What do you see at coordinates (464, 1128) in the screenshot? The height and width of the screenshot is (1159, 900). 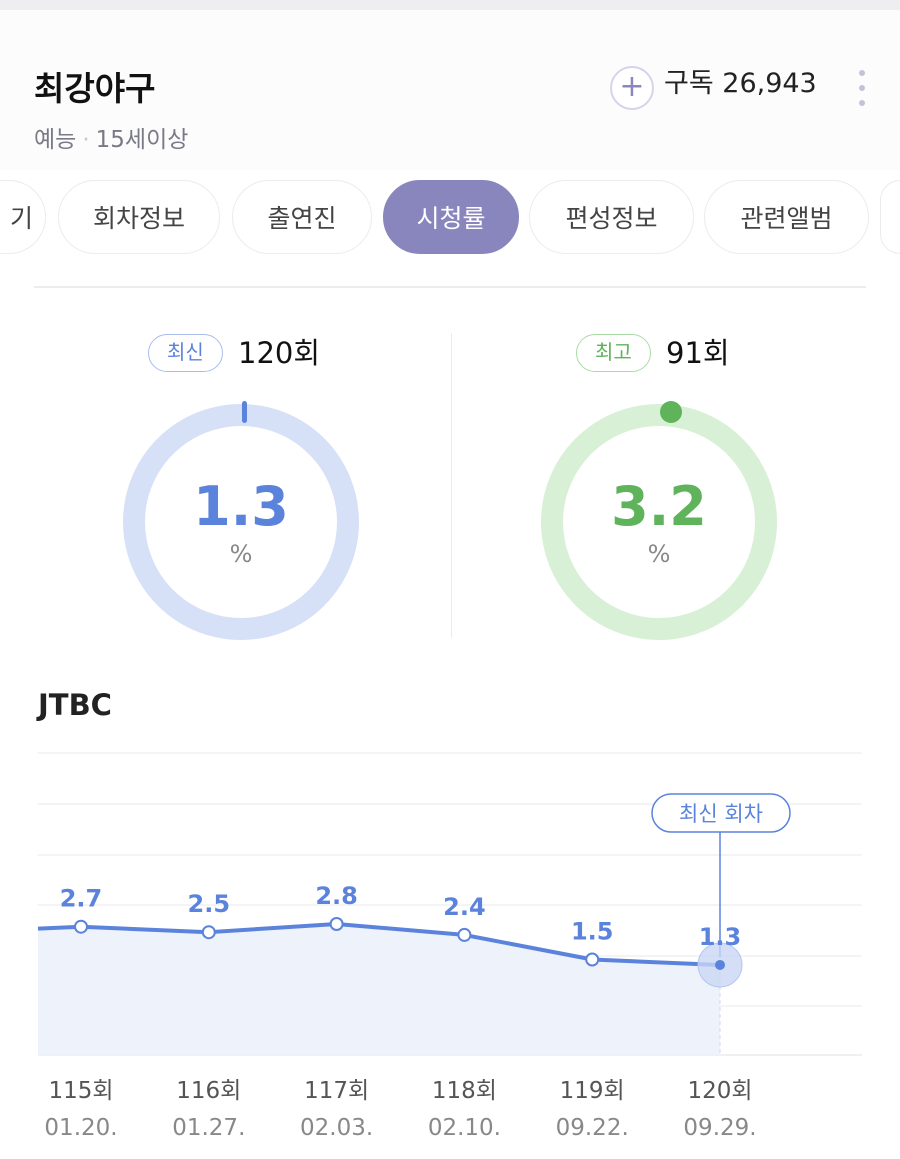 I see `x-tick-date: 02.10.` at bounding box center [464, 1128].